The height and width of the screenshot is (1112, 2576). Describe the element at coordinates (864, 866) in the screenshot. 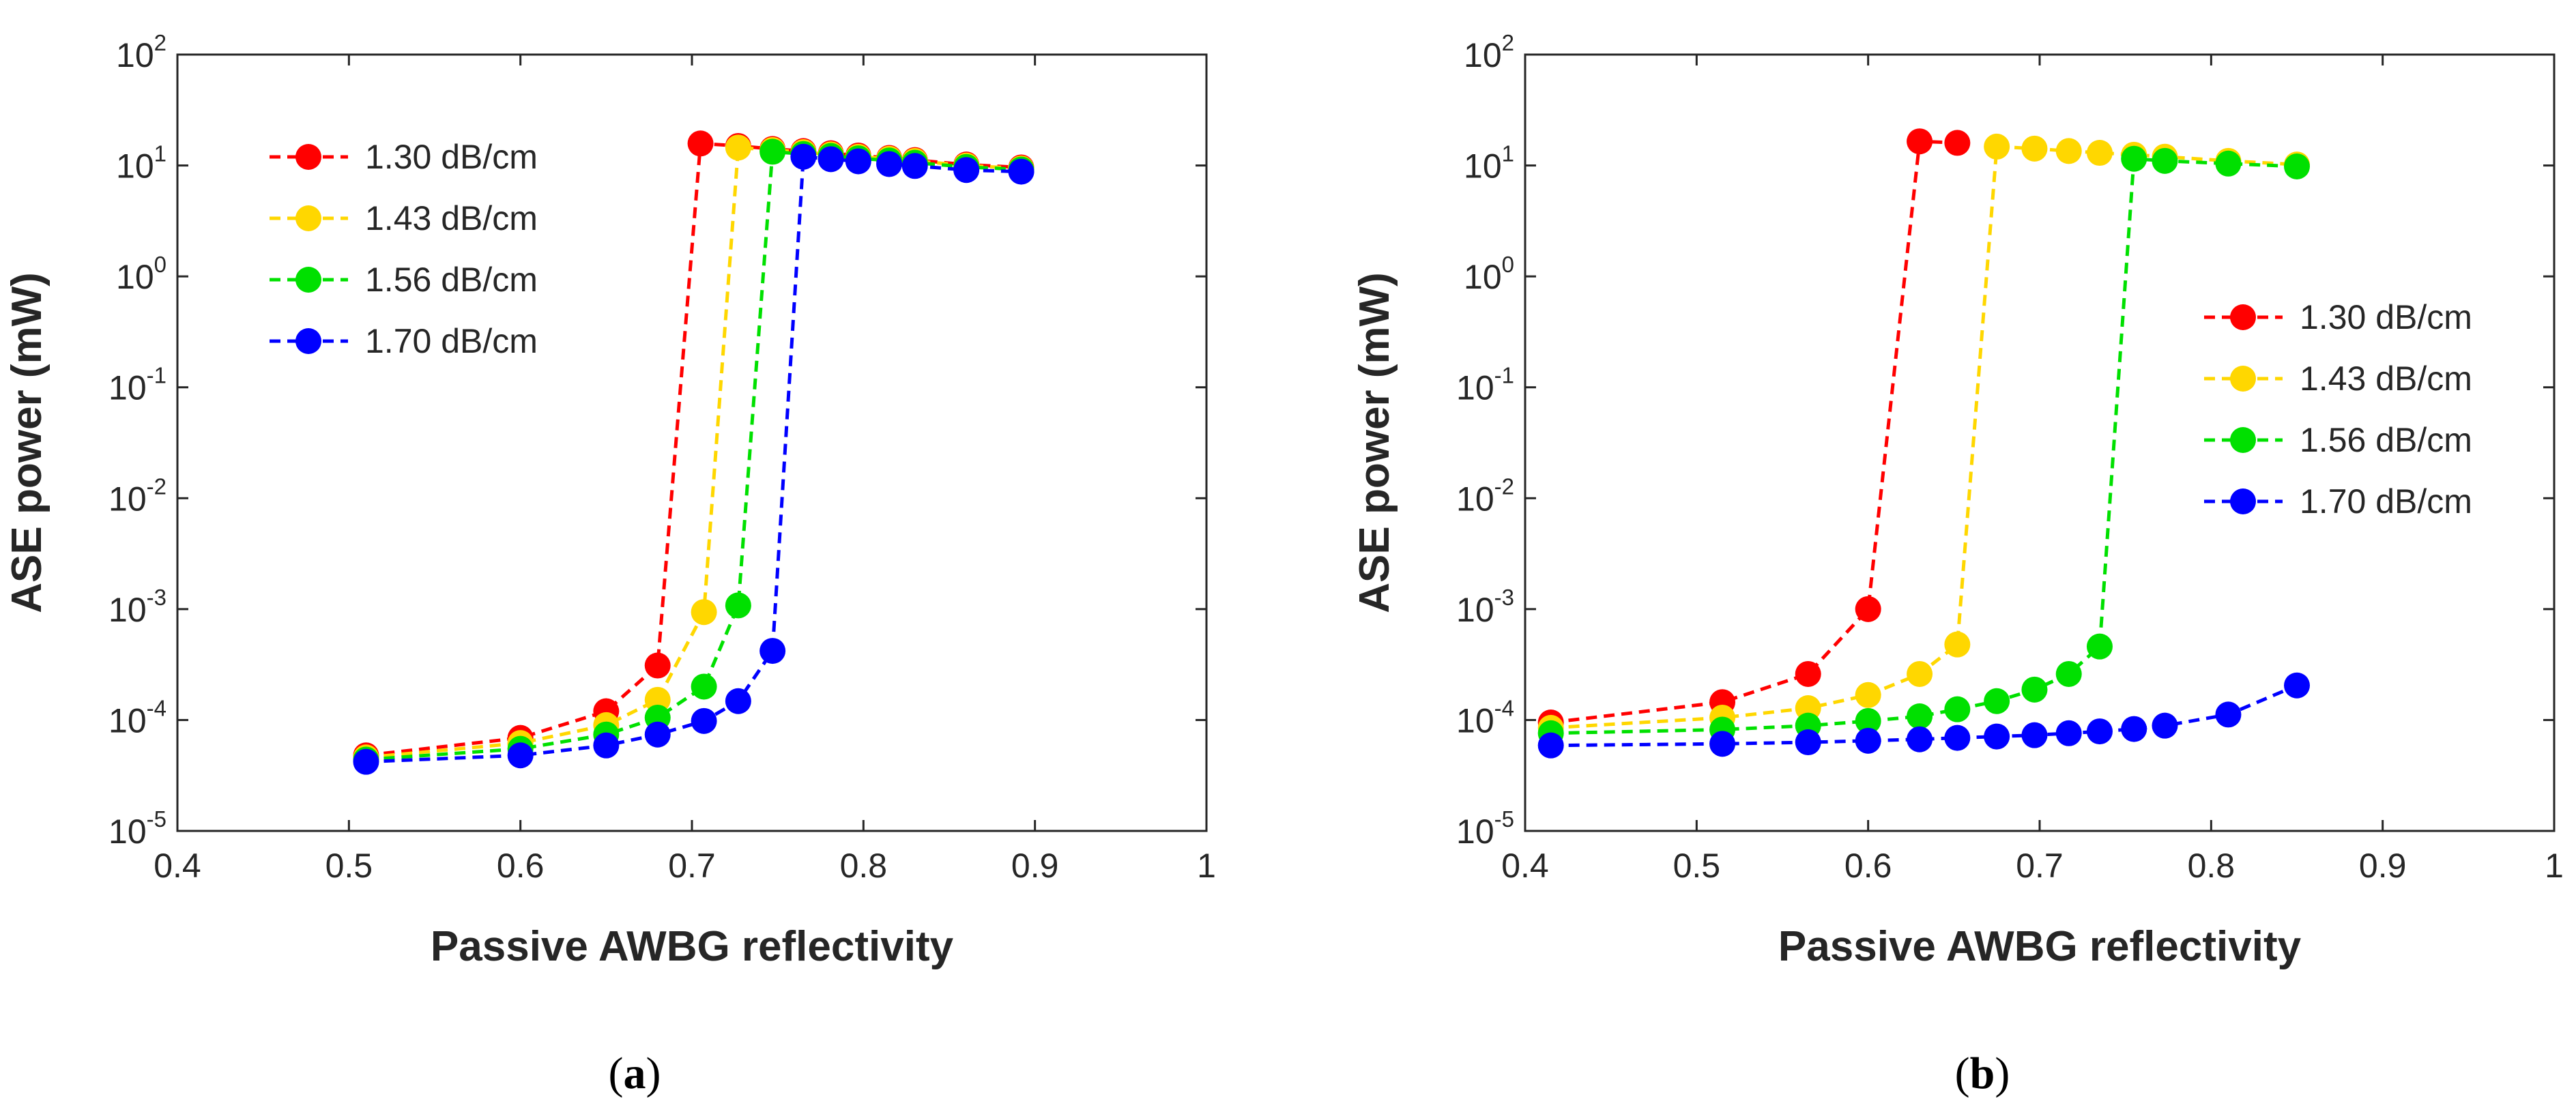

I see `x-tick-label: 0.8` at that location.